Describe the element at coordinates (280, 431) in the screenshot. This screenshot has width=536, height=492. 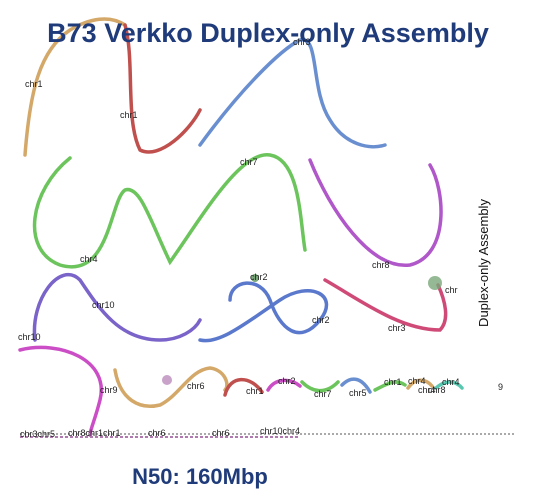
I see `node-label: chr10chr4` at that location.